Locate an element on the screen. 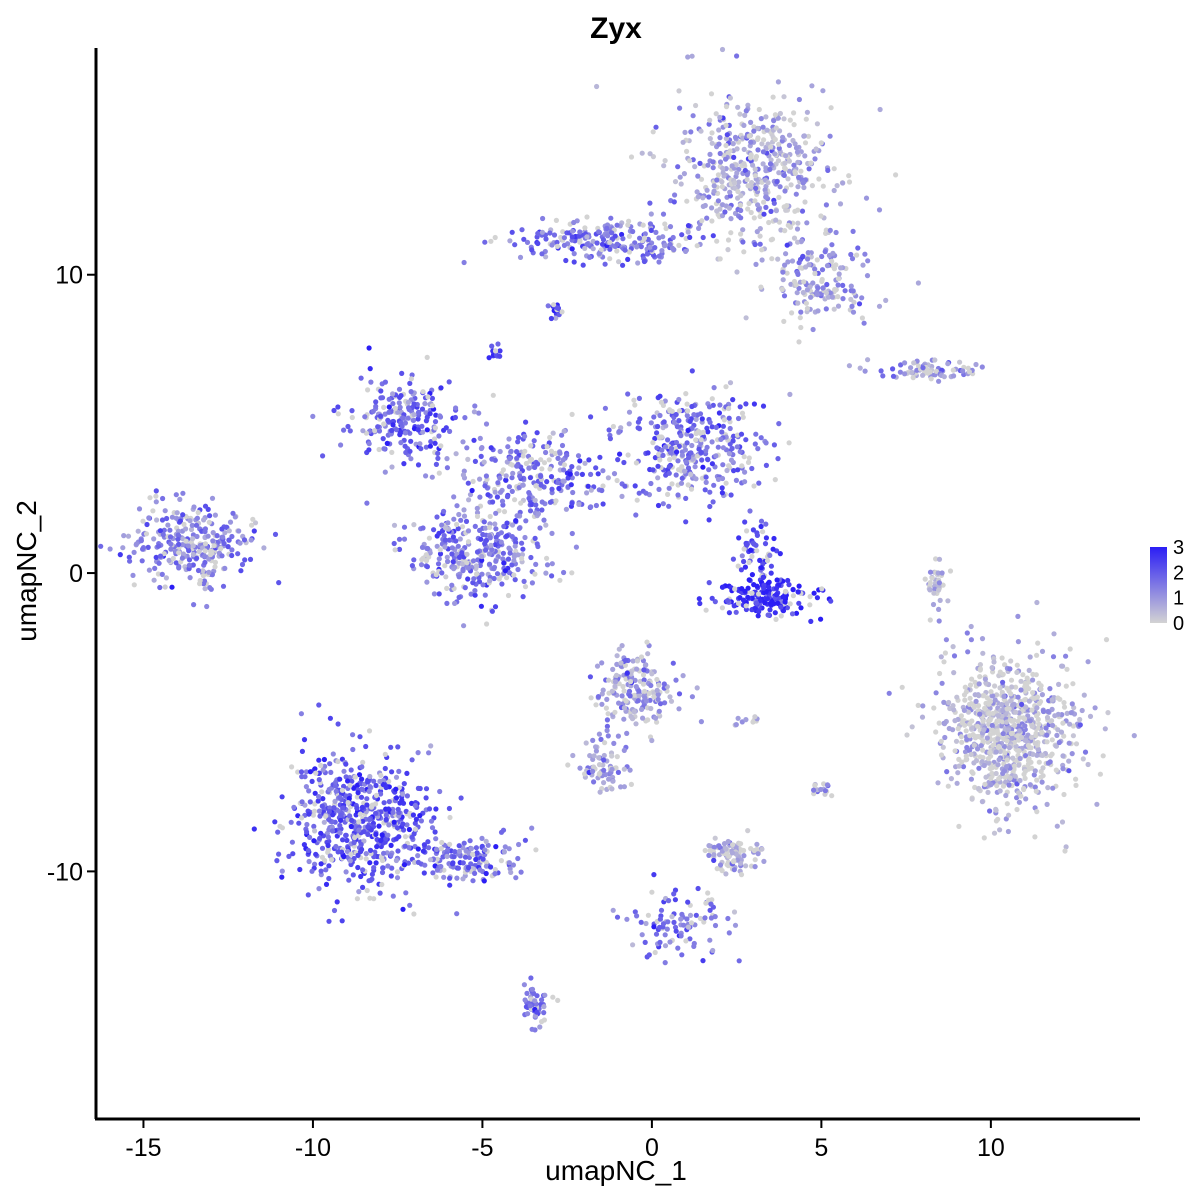 This screenshot has width=1200, height=1200. y-tick-label: 10 is located at coordinates (69, 276).